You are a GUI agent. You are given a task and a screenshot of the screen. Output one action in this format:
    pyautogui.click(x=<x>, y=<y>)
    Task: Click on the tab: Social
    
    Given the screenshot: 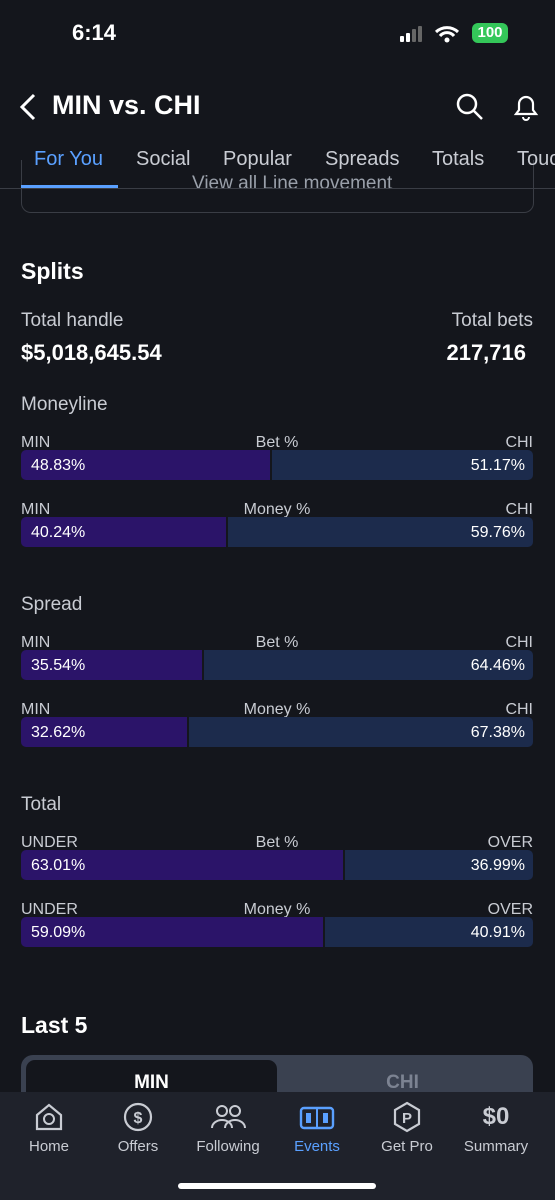 What is the action you would take?
    pyautogui.click(x=163, y=159)
    